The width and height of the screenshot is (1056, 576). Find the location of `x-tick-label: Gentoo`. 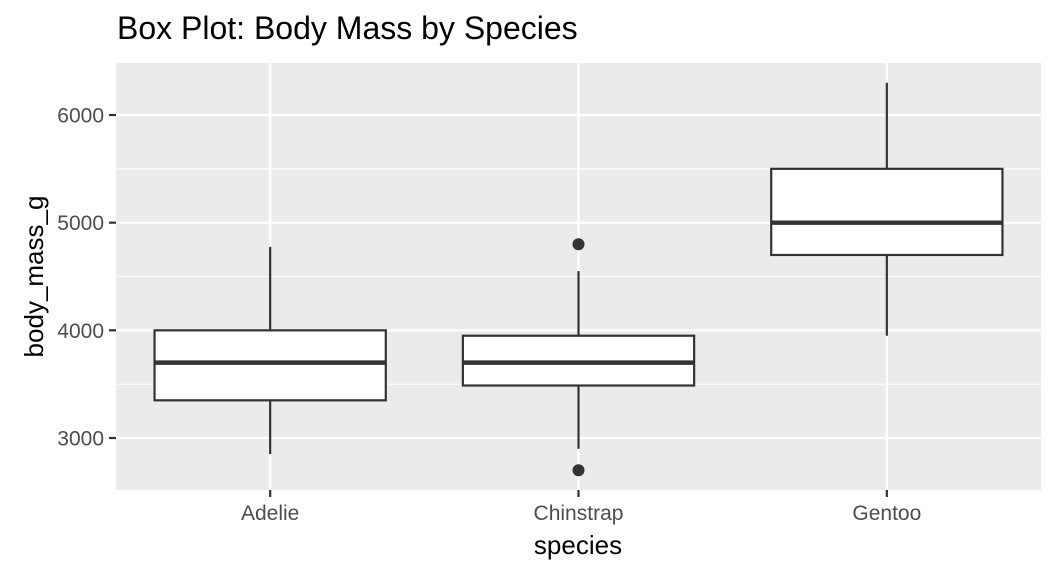

x-tick-label: Gentoo is located at coordinates (886, 513).